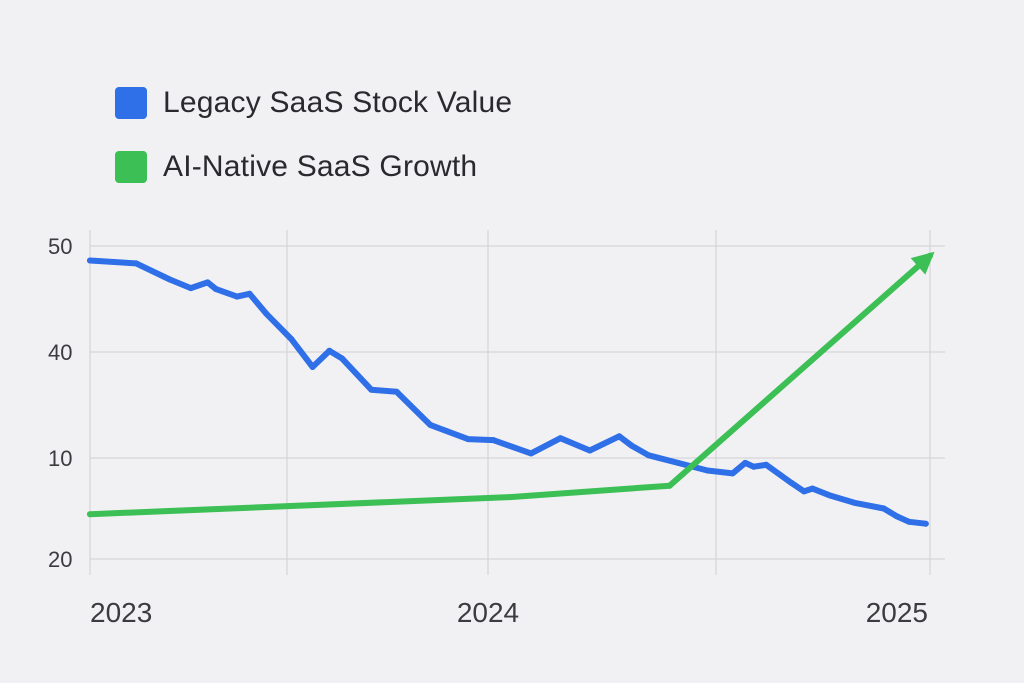 The height and width of the screenshot is (683, 1024). What do you see at coordinates (922, 263) in the screenshot?
I see `arrowhead-ai-native-saas-growth` at bounding box center [922, 263].